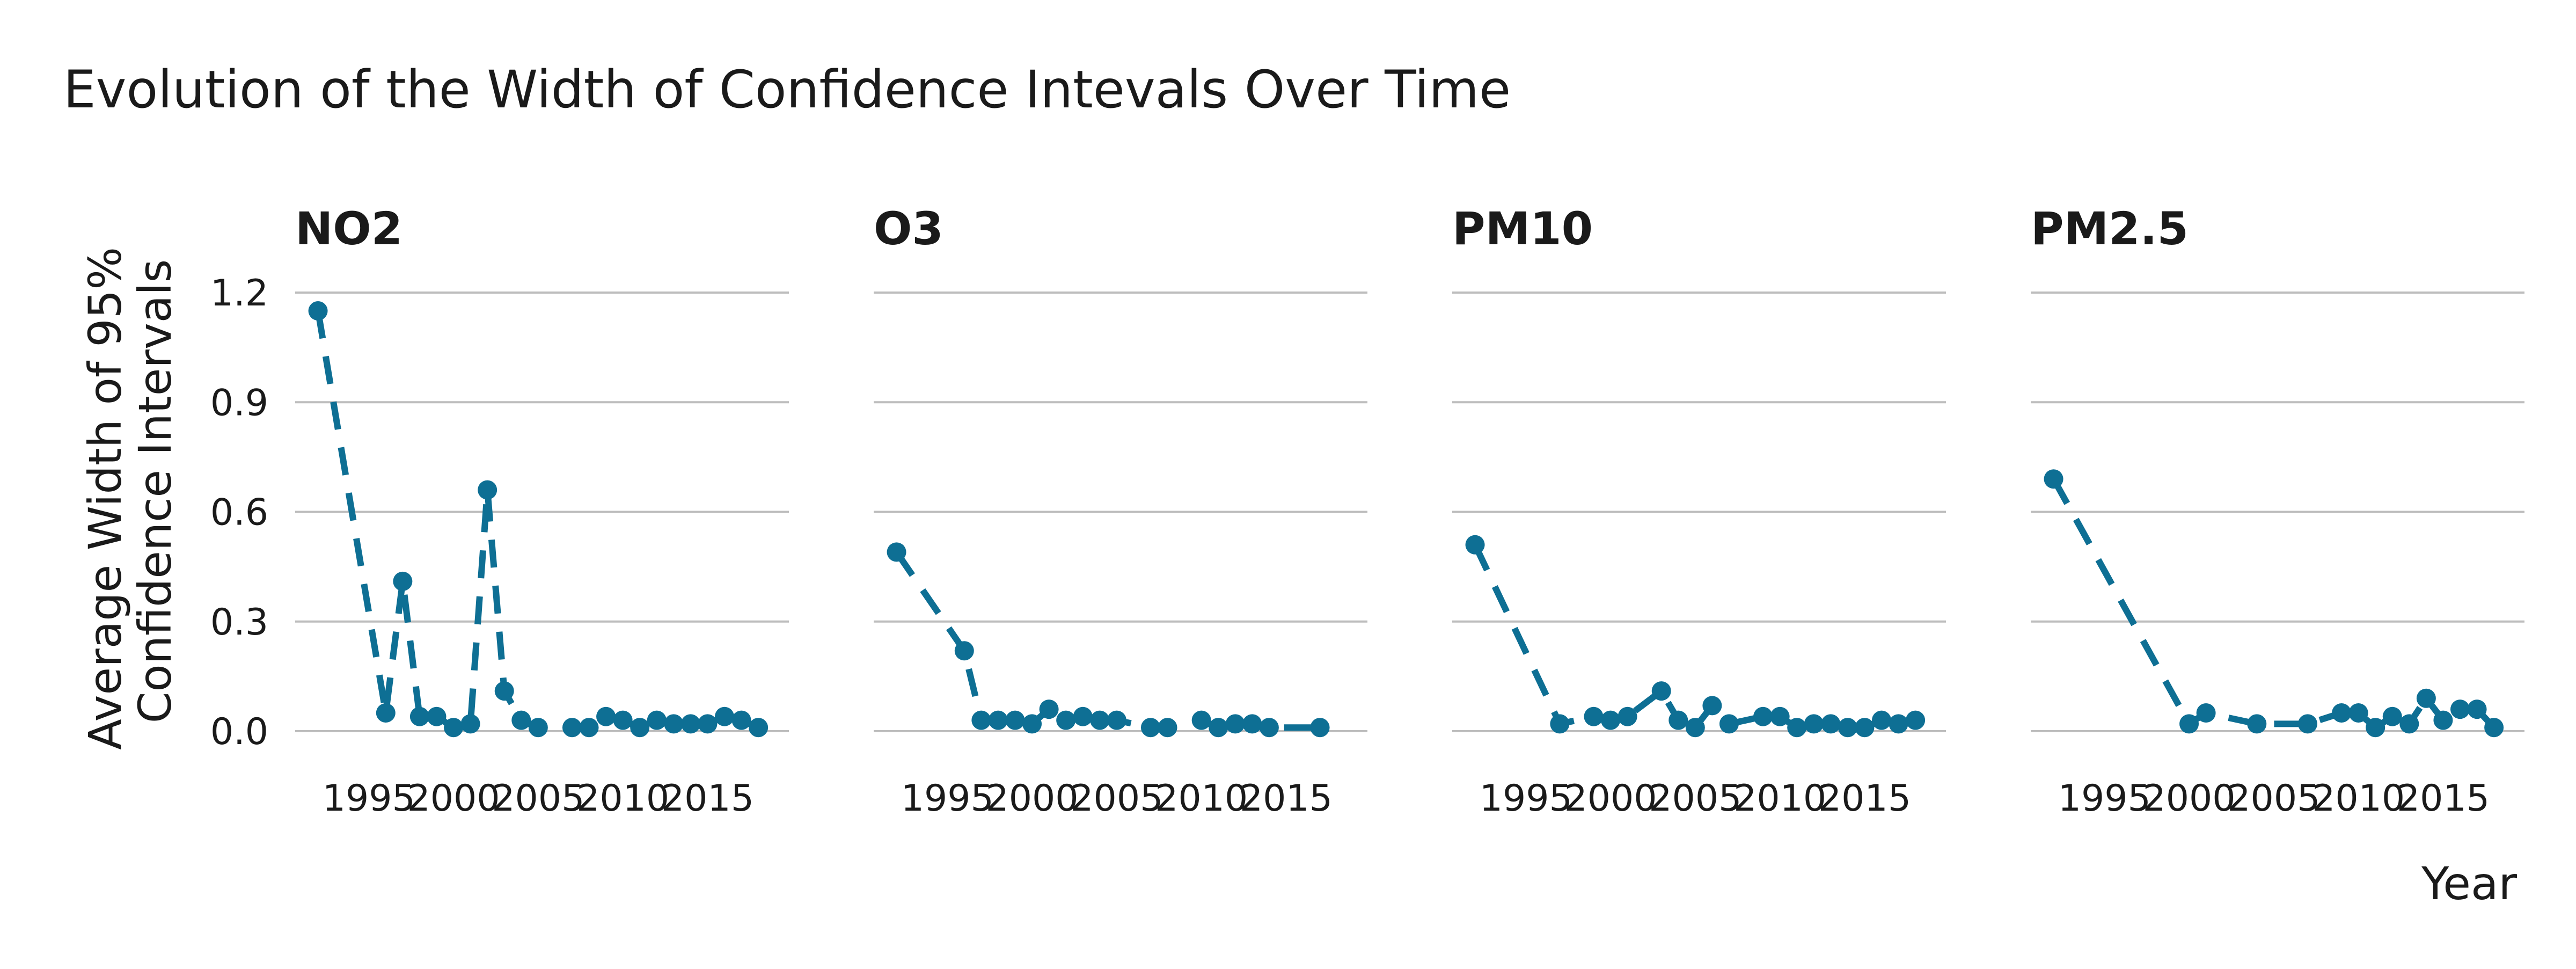  What do you see at coordinates (239, 293) in the screenshot?
I see `y-tick-label: 1.2` at bounding box center [239, 293].